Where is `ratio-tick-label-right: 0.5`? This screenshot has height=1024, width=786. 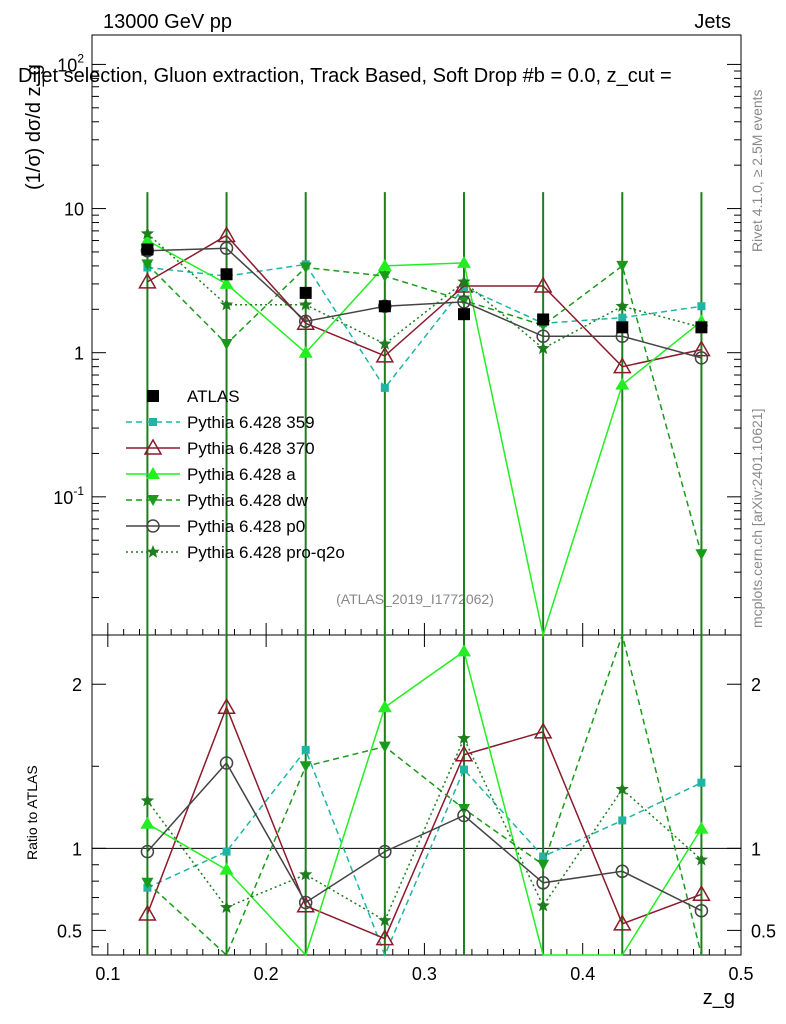
ratio-tick-label-right: 0.5 is located at coordinates (763, 931).